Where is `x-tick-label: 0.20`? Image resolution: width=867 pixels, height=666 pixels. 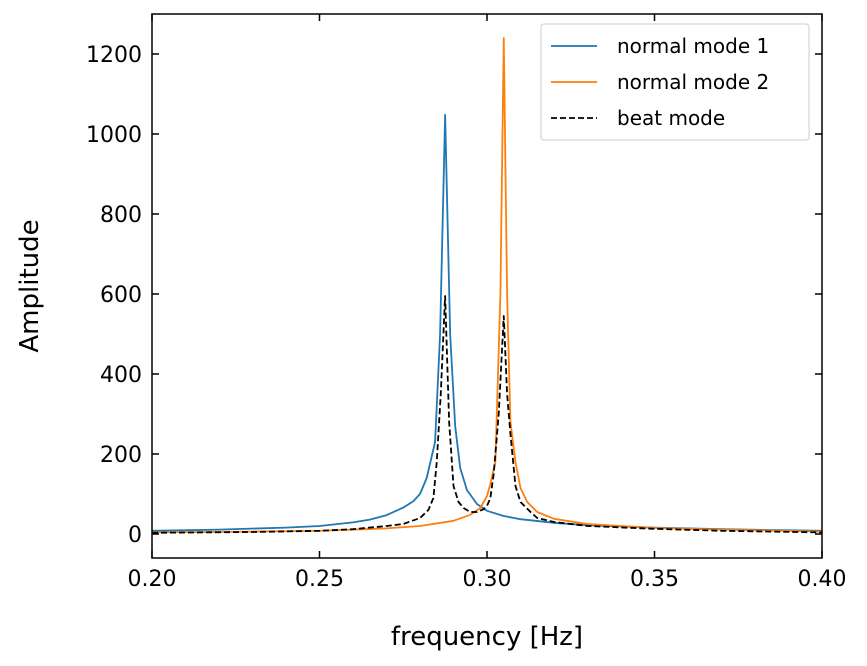
x-tick-label: 0.20 is located at coordinates (152, 579).